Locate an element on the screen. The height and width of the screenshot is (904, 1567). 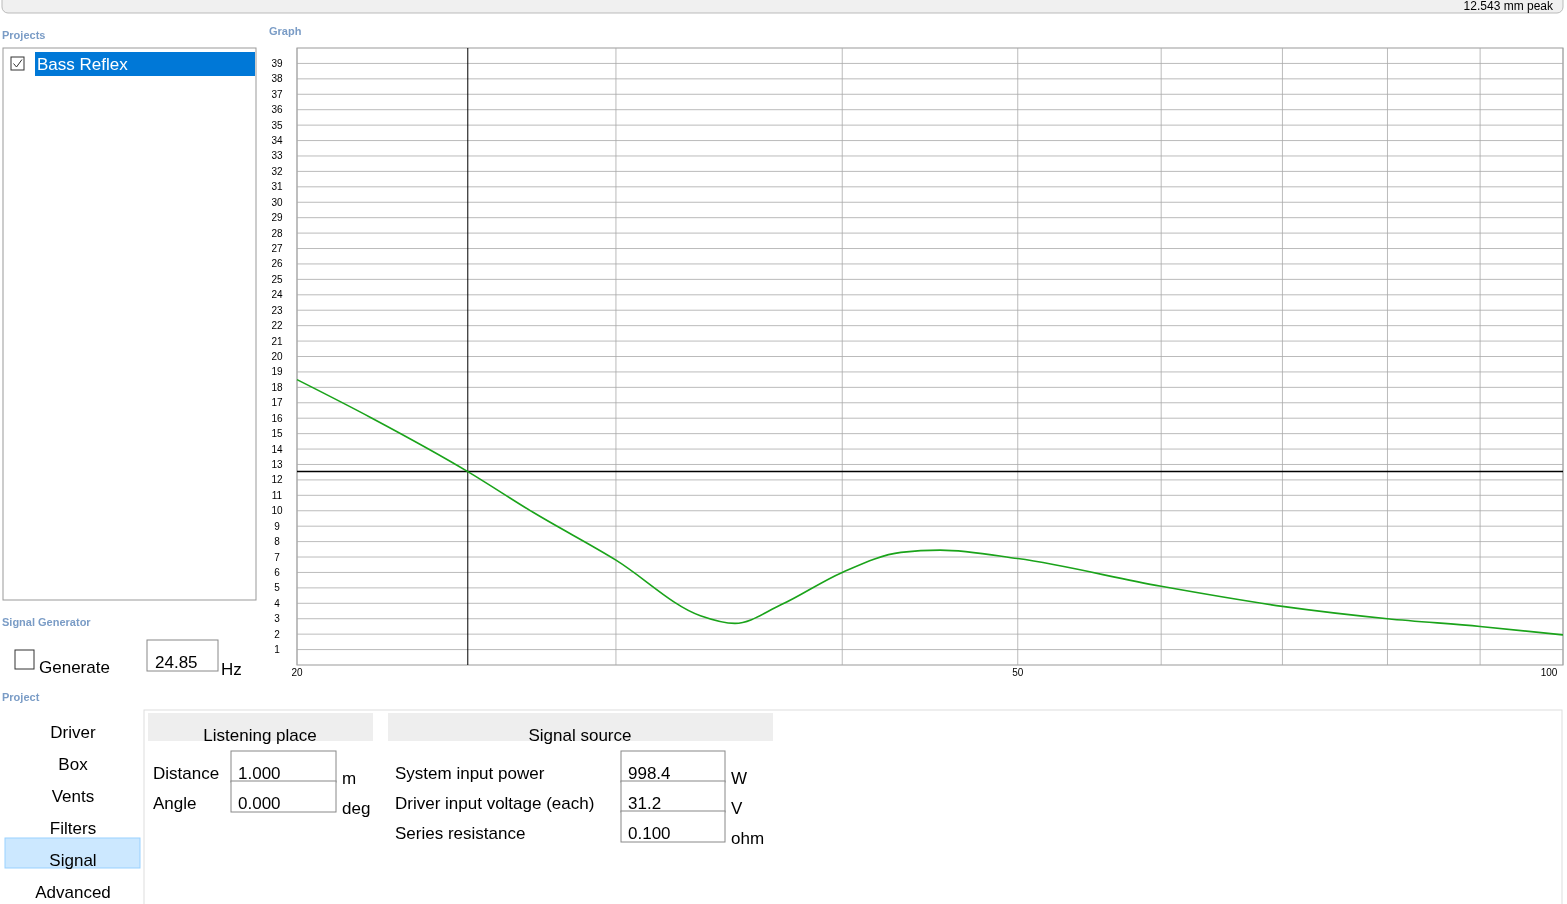
text: Projects is located at coordinates (24, 34).